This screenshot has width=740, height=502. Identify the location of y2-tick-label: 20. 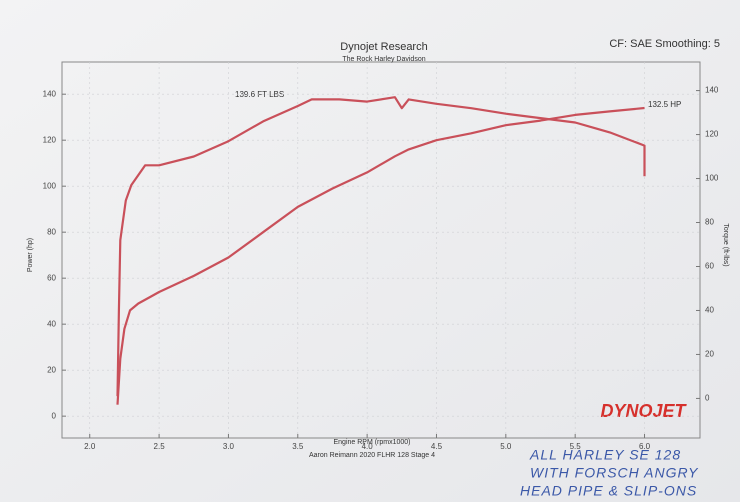
(709, 354).